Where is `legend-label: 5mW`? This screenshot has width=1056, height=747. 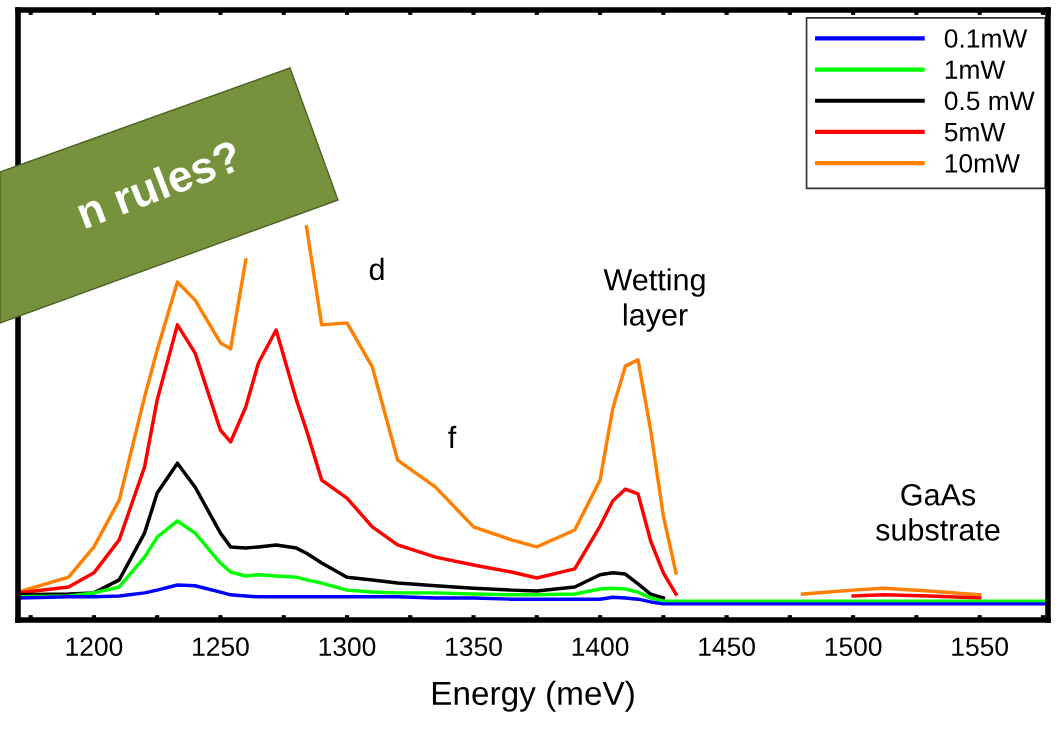 legend-label: 5mW is located at coordinates (975, 132).